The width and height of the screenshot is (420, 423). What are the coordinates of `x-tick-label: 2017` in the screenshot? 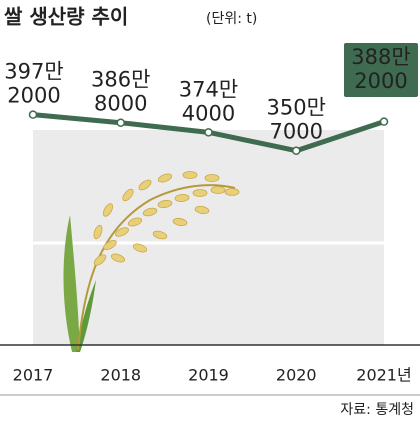 It's located at (33, 375).